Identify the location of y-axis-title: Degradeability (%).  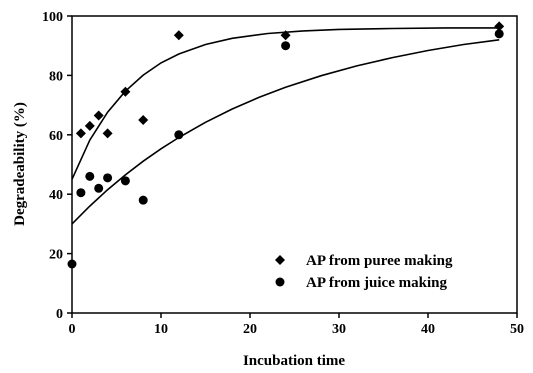
(20, 164).